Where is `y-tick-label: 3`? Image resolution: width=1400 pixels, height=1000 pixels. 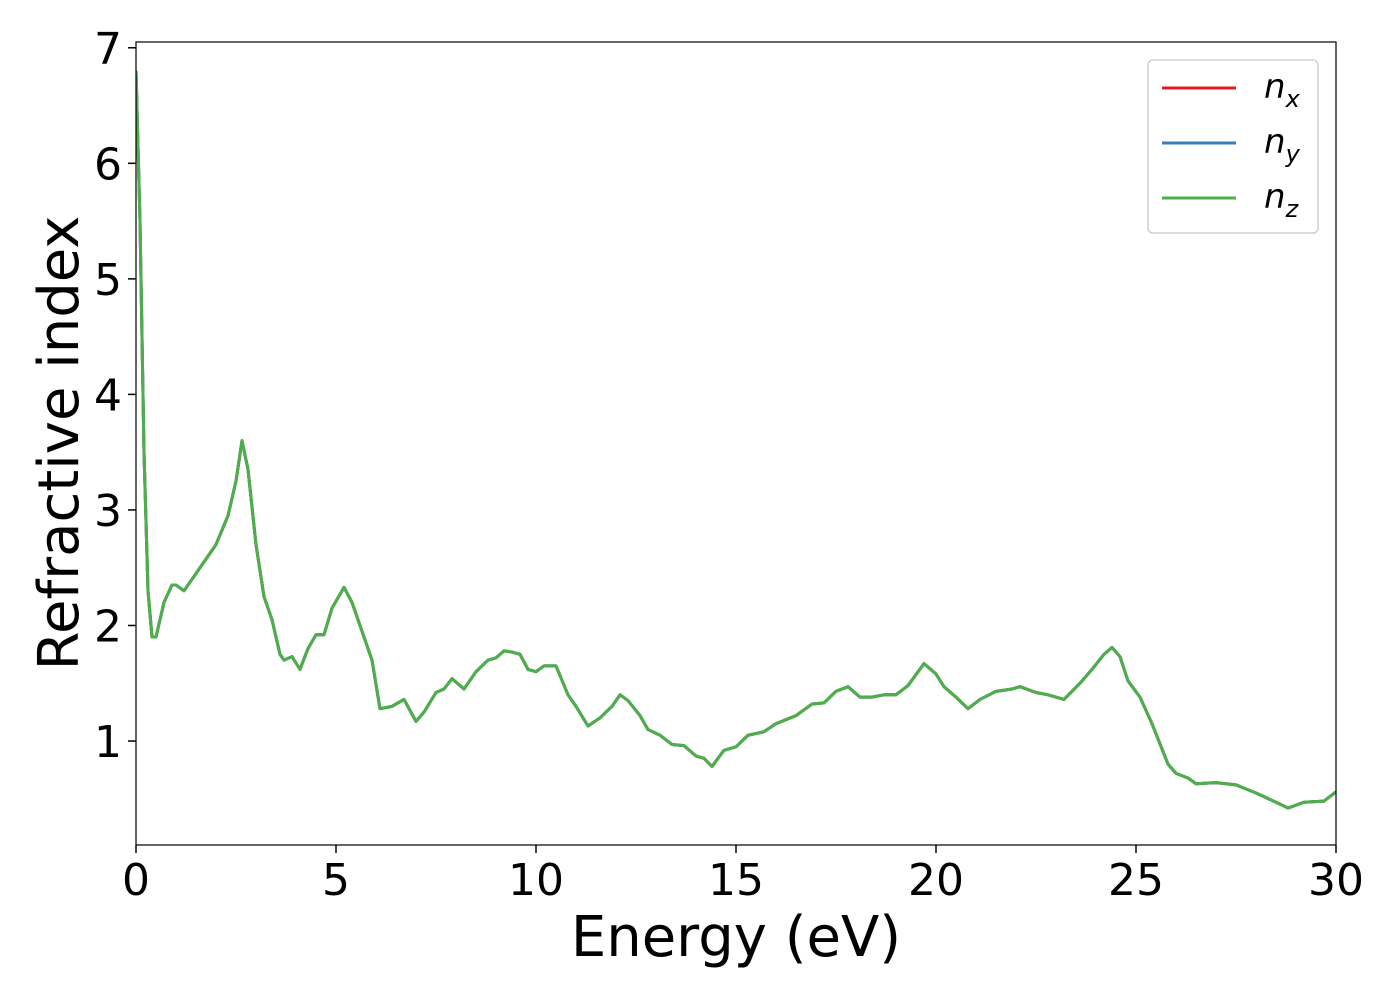
y-tick-label: 3 is located at coordinates (108, 511).